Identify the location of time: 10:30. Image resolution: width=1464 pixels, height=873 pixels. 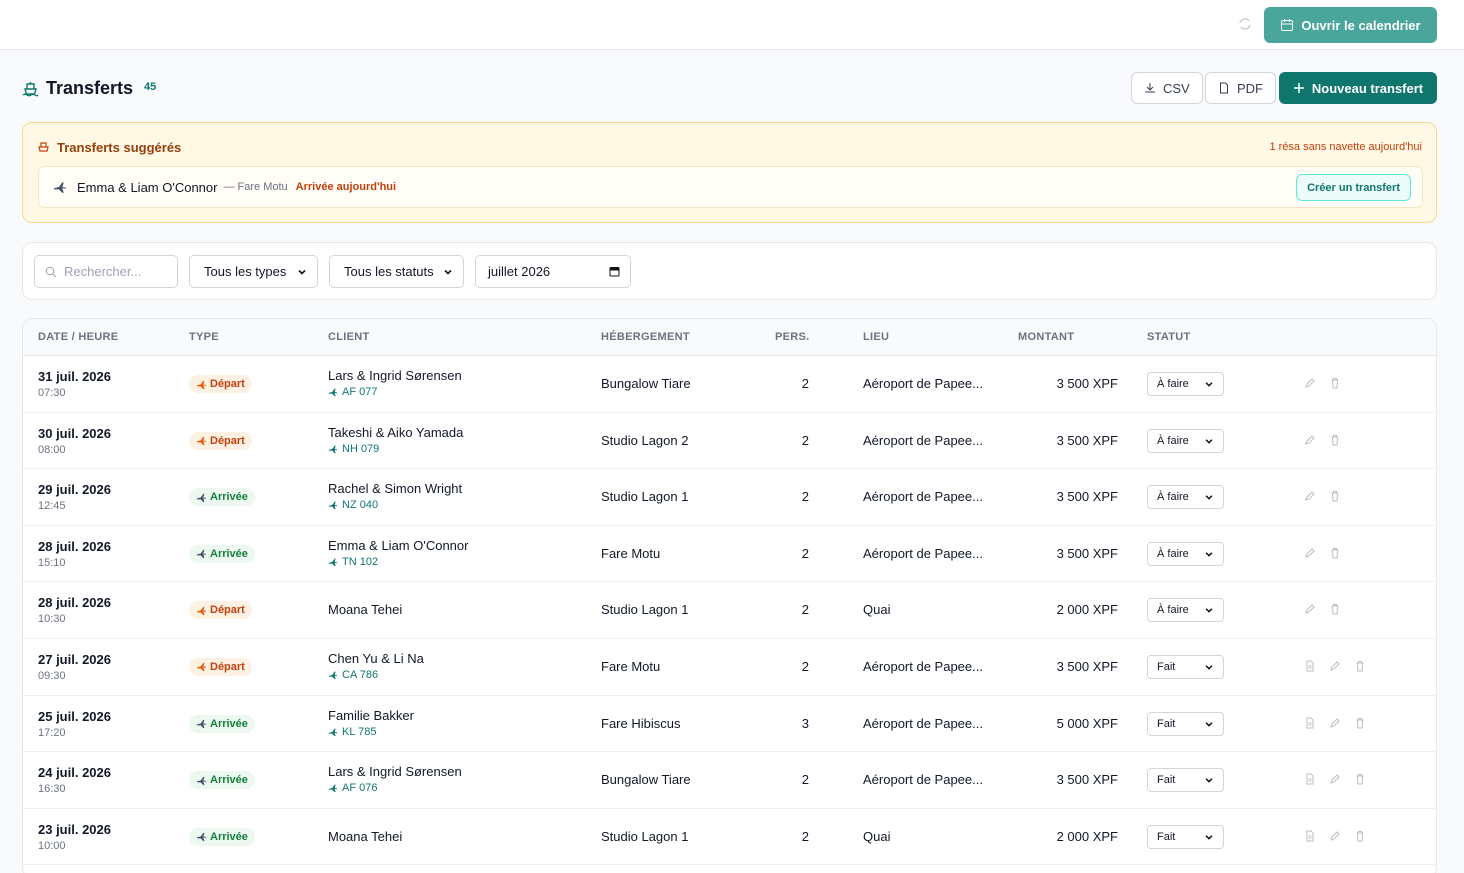
(52, 619).